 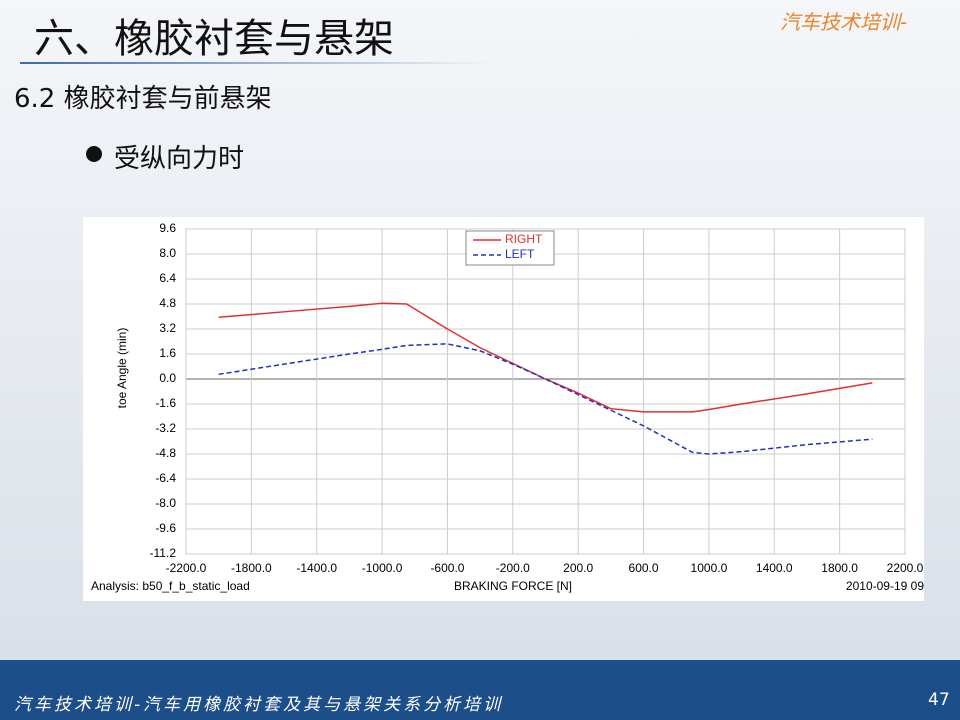 I want to click on y-tick-label: 8.0, so click(x=167, y=253).